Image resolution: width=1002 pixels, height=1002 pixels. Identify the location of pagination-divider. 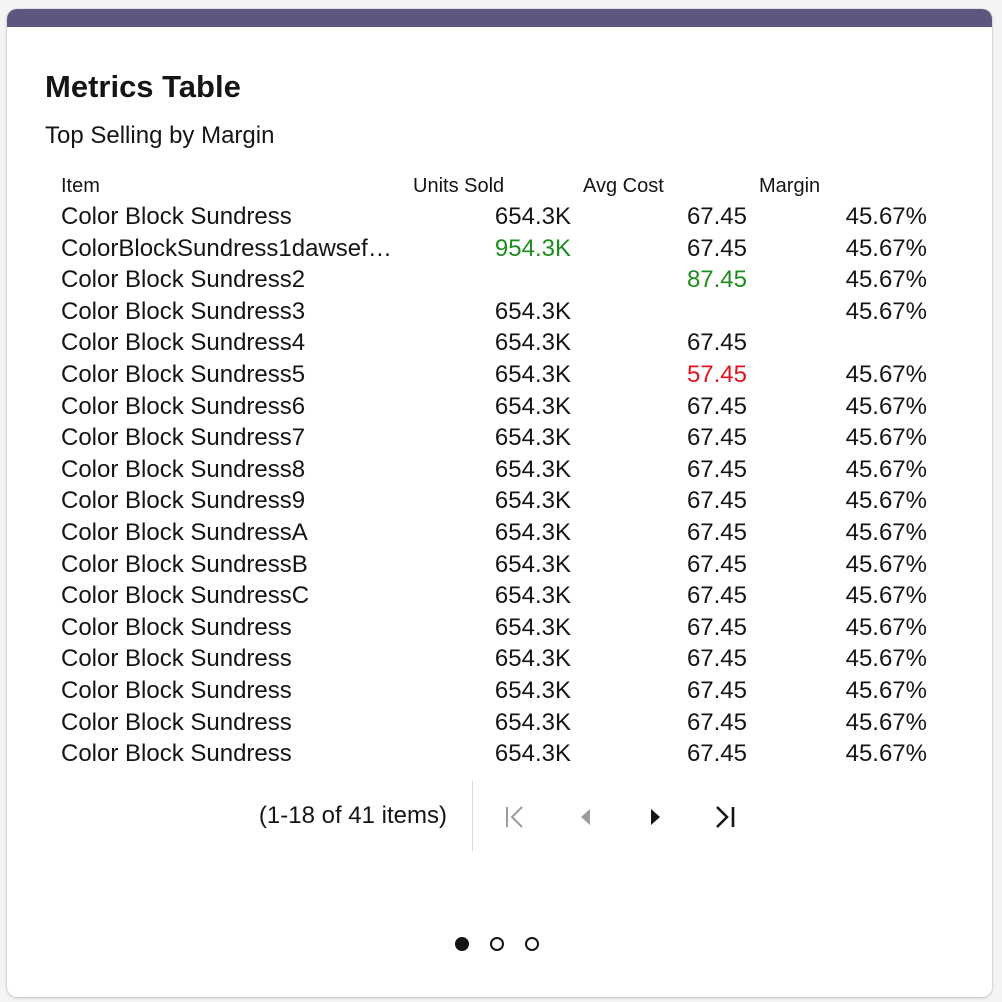
(472, 816).